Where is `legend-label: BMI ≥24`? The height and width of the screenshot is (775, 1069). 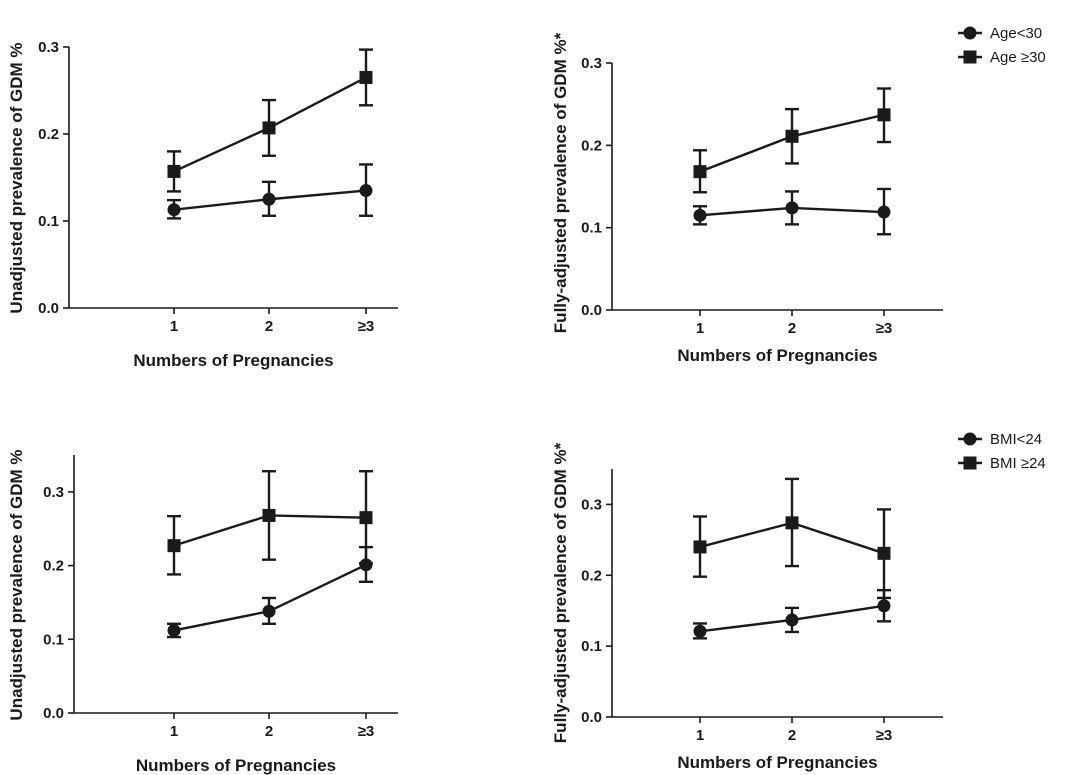 legend-label: BMI ≥24 is located at coordinates (1018, 463).